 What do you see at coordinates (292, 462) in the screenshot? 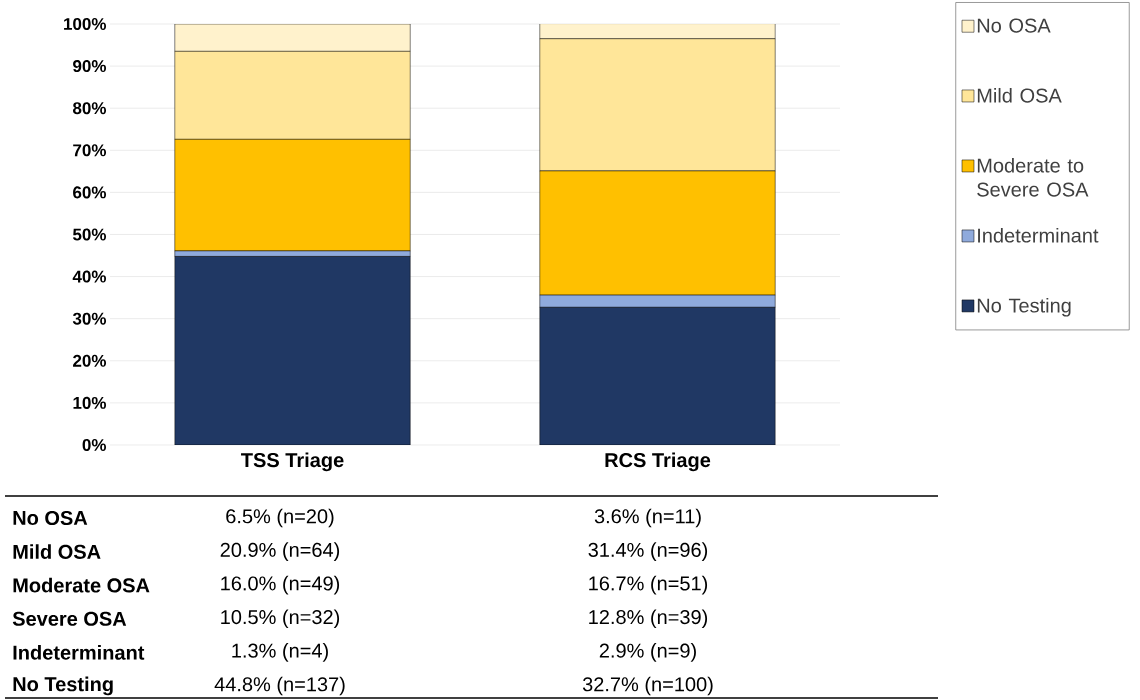
I see `x-tick-label: TSS Triage` at bounding box center [292, 462].